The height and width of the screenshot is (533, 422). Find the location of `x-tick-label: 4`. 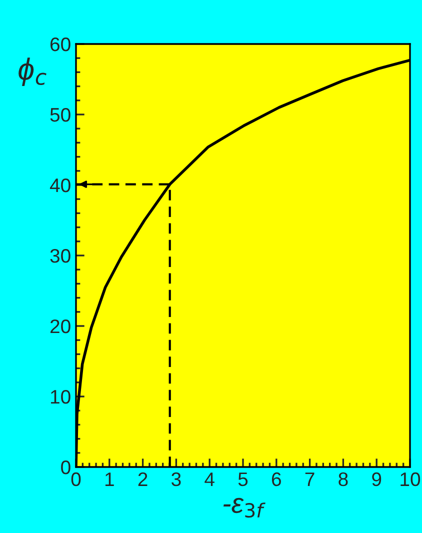

x-tick-label: 4 is located at coordinates (209, 479).